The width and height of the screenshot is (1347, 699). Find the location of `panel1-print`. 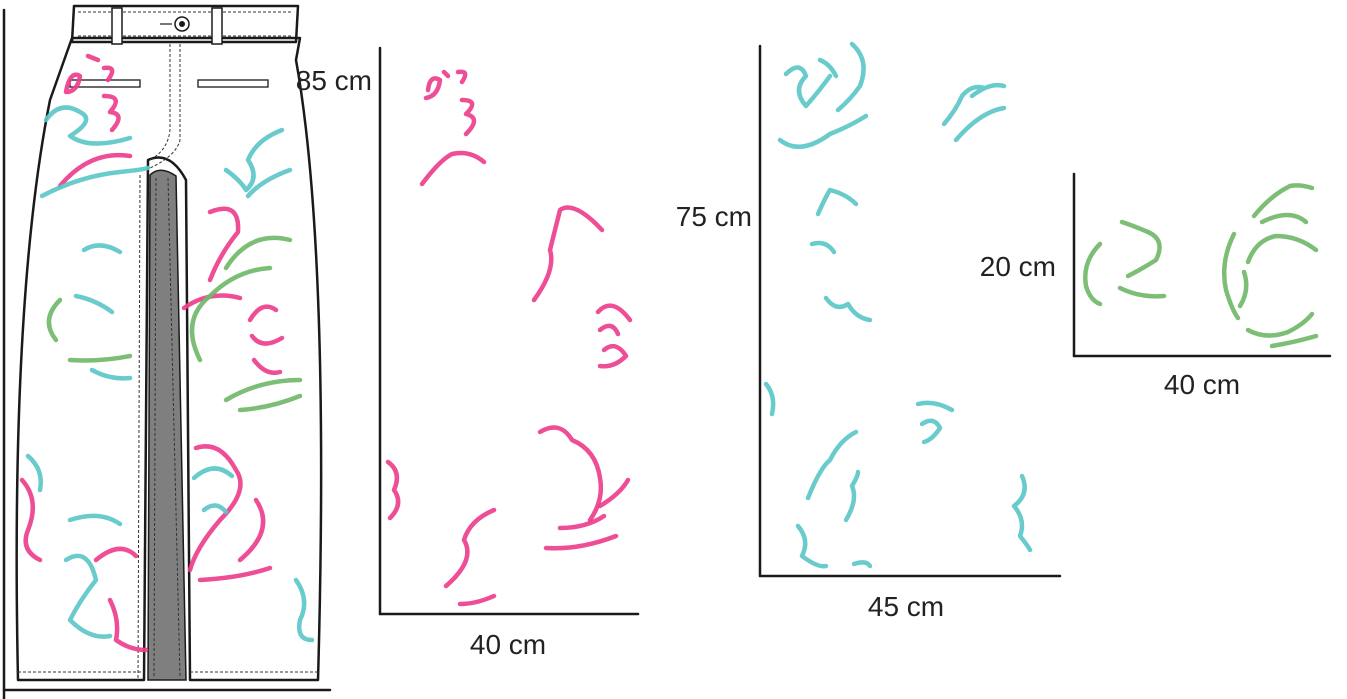

panel1-print is located at coordinates (509, 338).